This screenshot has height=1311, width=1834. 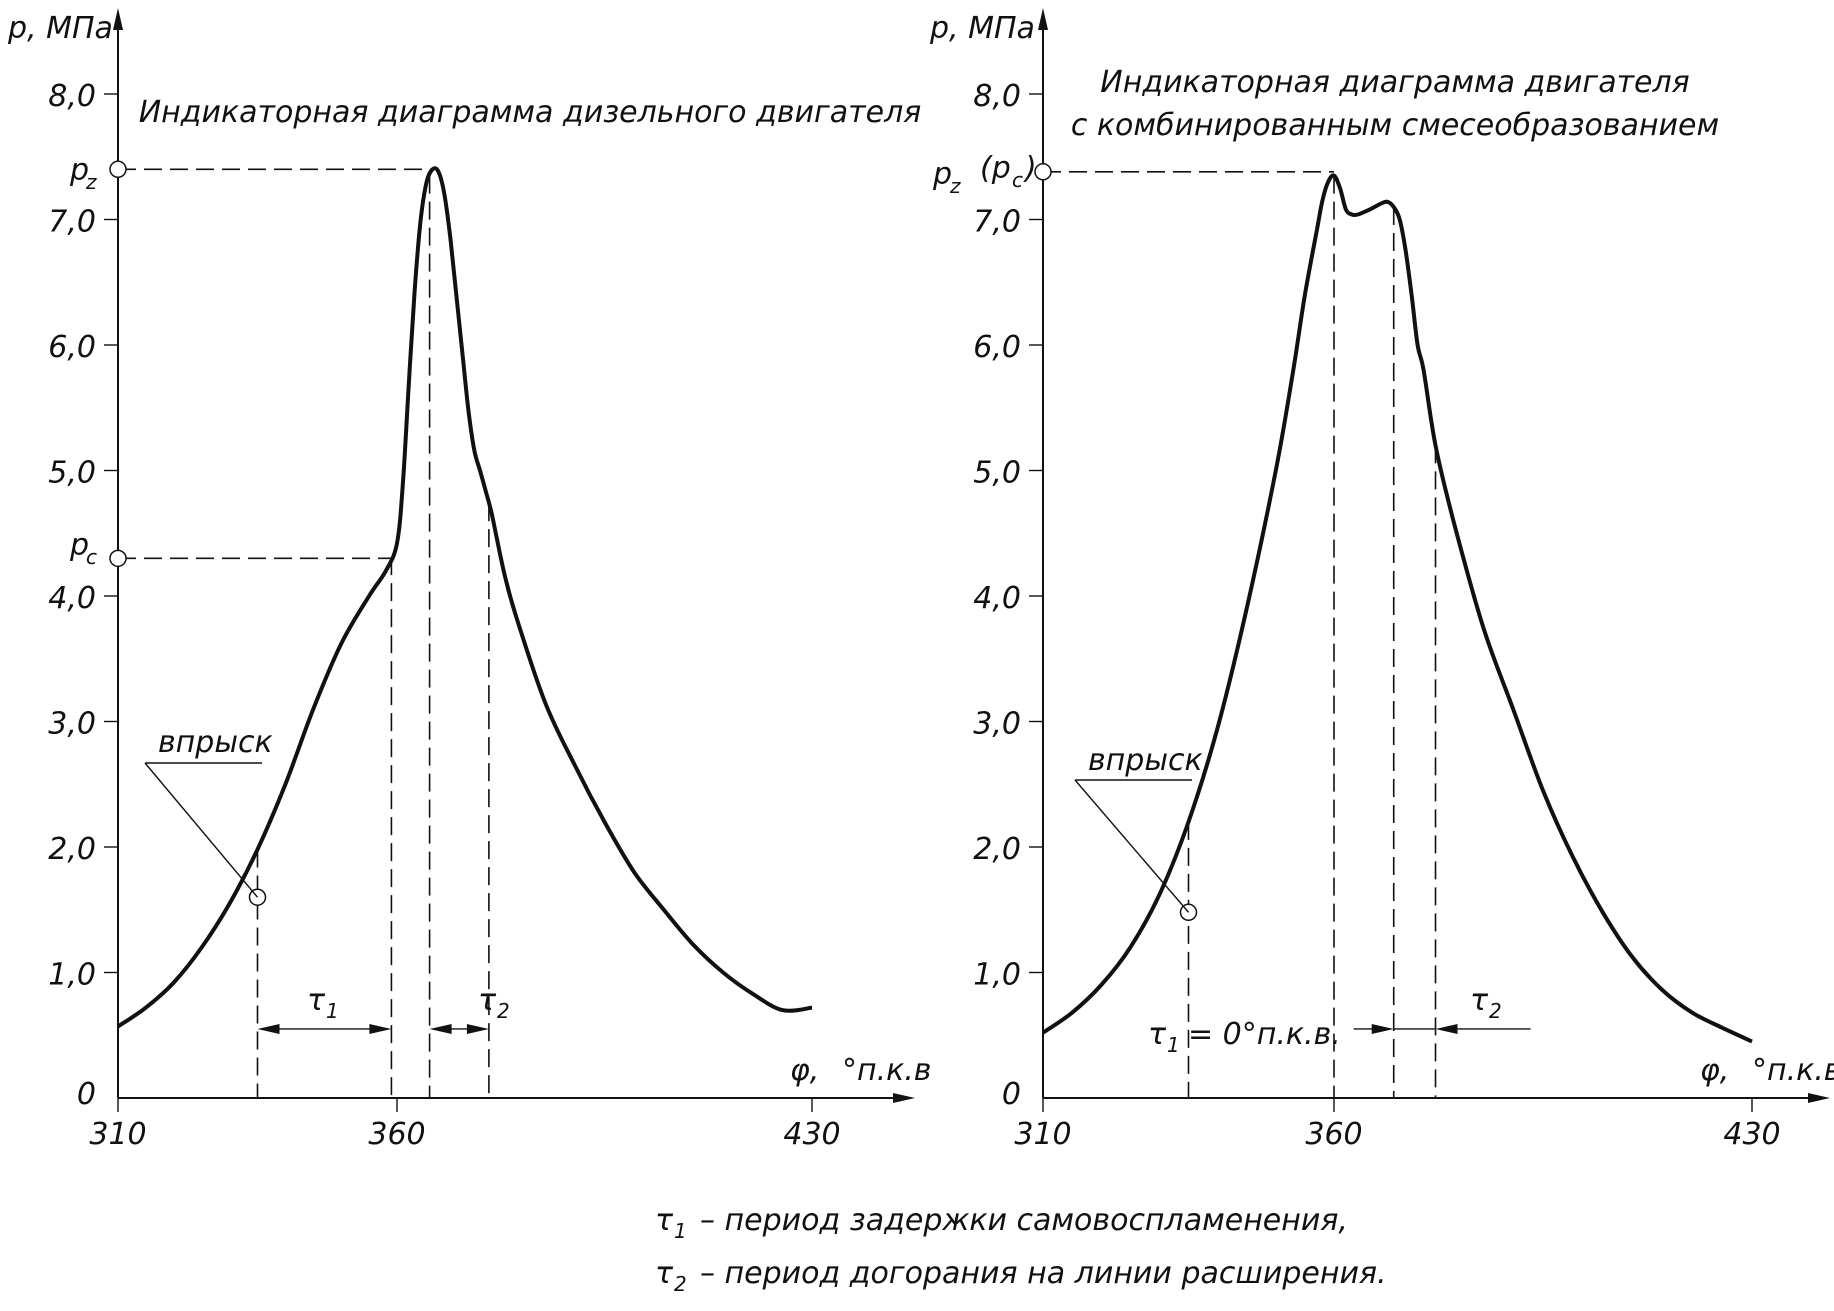 I want to click on legend-text: – период догорания на линии расширения., so click(x=1043, y=1273).